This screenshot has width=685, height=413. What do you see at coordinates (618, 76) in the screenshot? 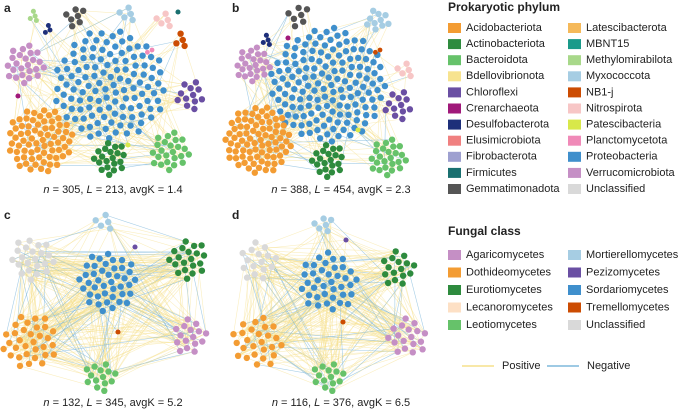
I see `legend-label: Myxococcota` at bounding box center [618, 76].